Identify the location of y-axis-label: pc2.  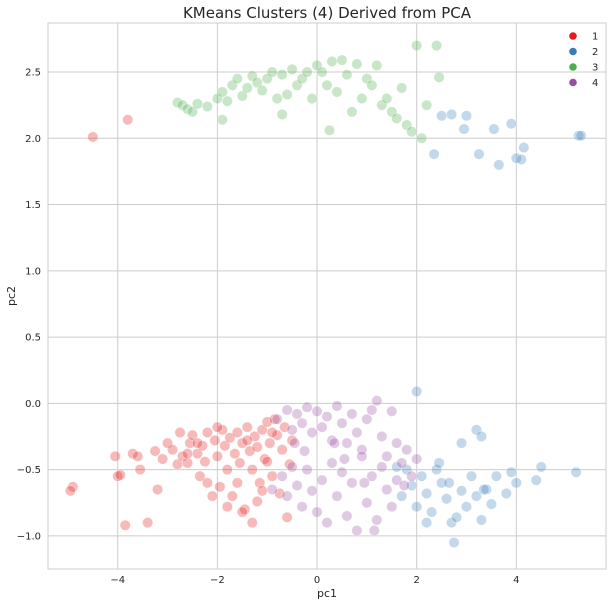
(11, 296).